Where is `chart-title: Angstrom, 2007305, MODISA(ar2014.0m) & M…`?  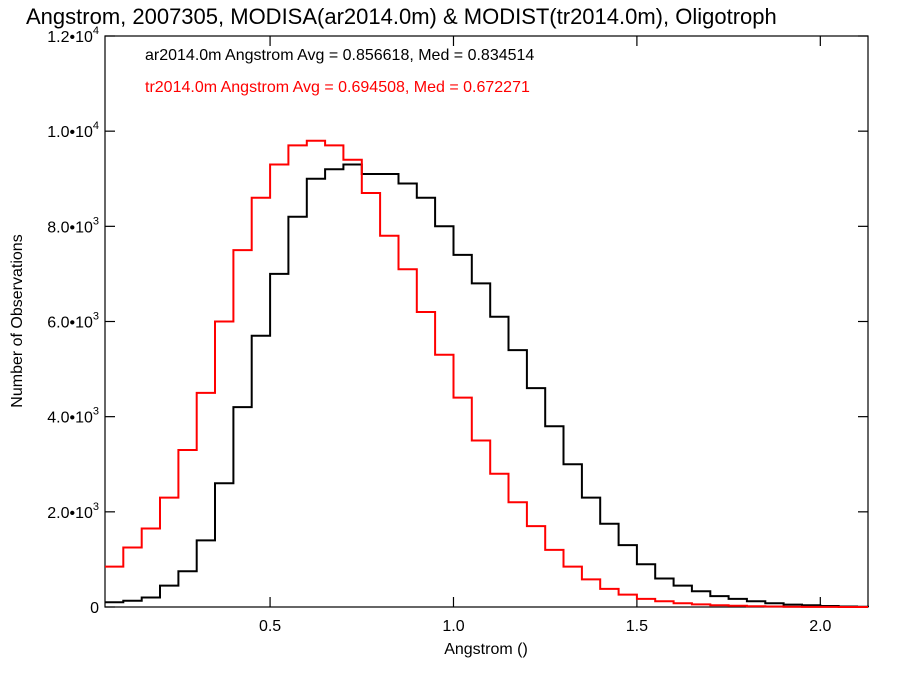 chart-title: Angstrom, 2007305, MODISA(ar2014.0m) & M… is located at coordinates (401, 16).